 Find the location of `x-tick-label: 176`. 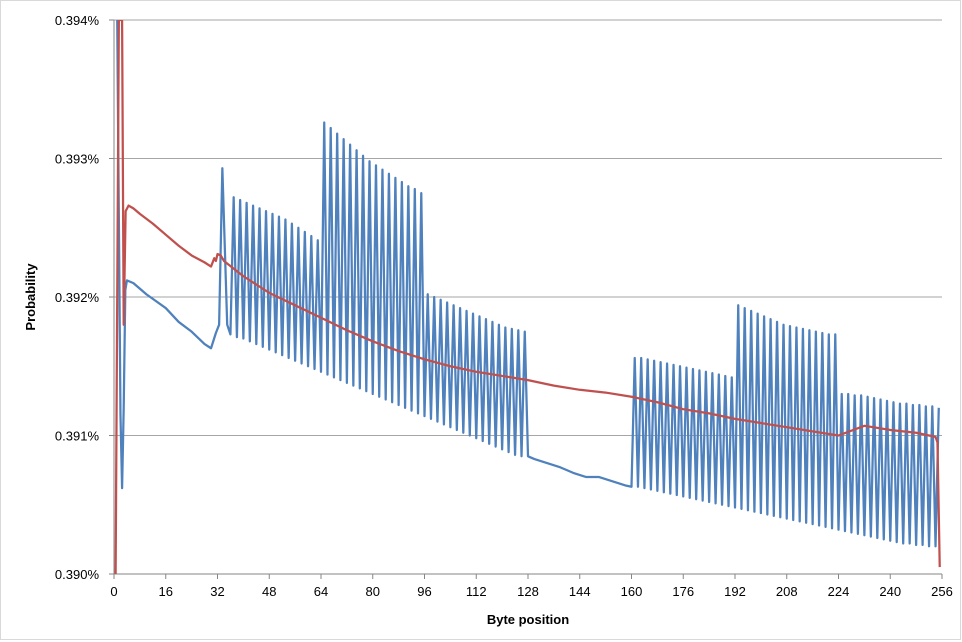

x-tick-label: 176 is located at coordinates (683, 591).